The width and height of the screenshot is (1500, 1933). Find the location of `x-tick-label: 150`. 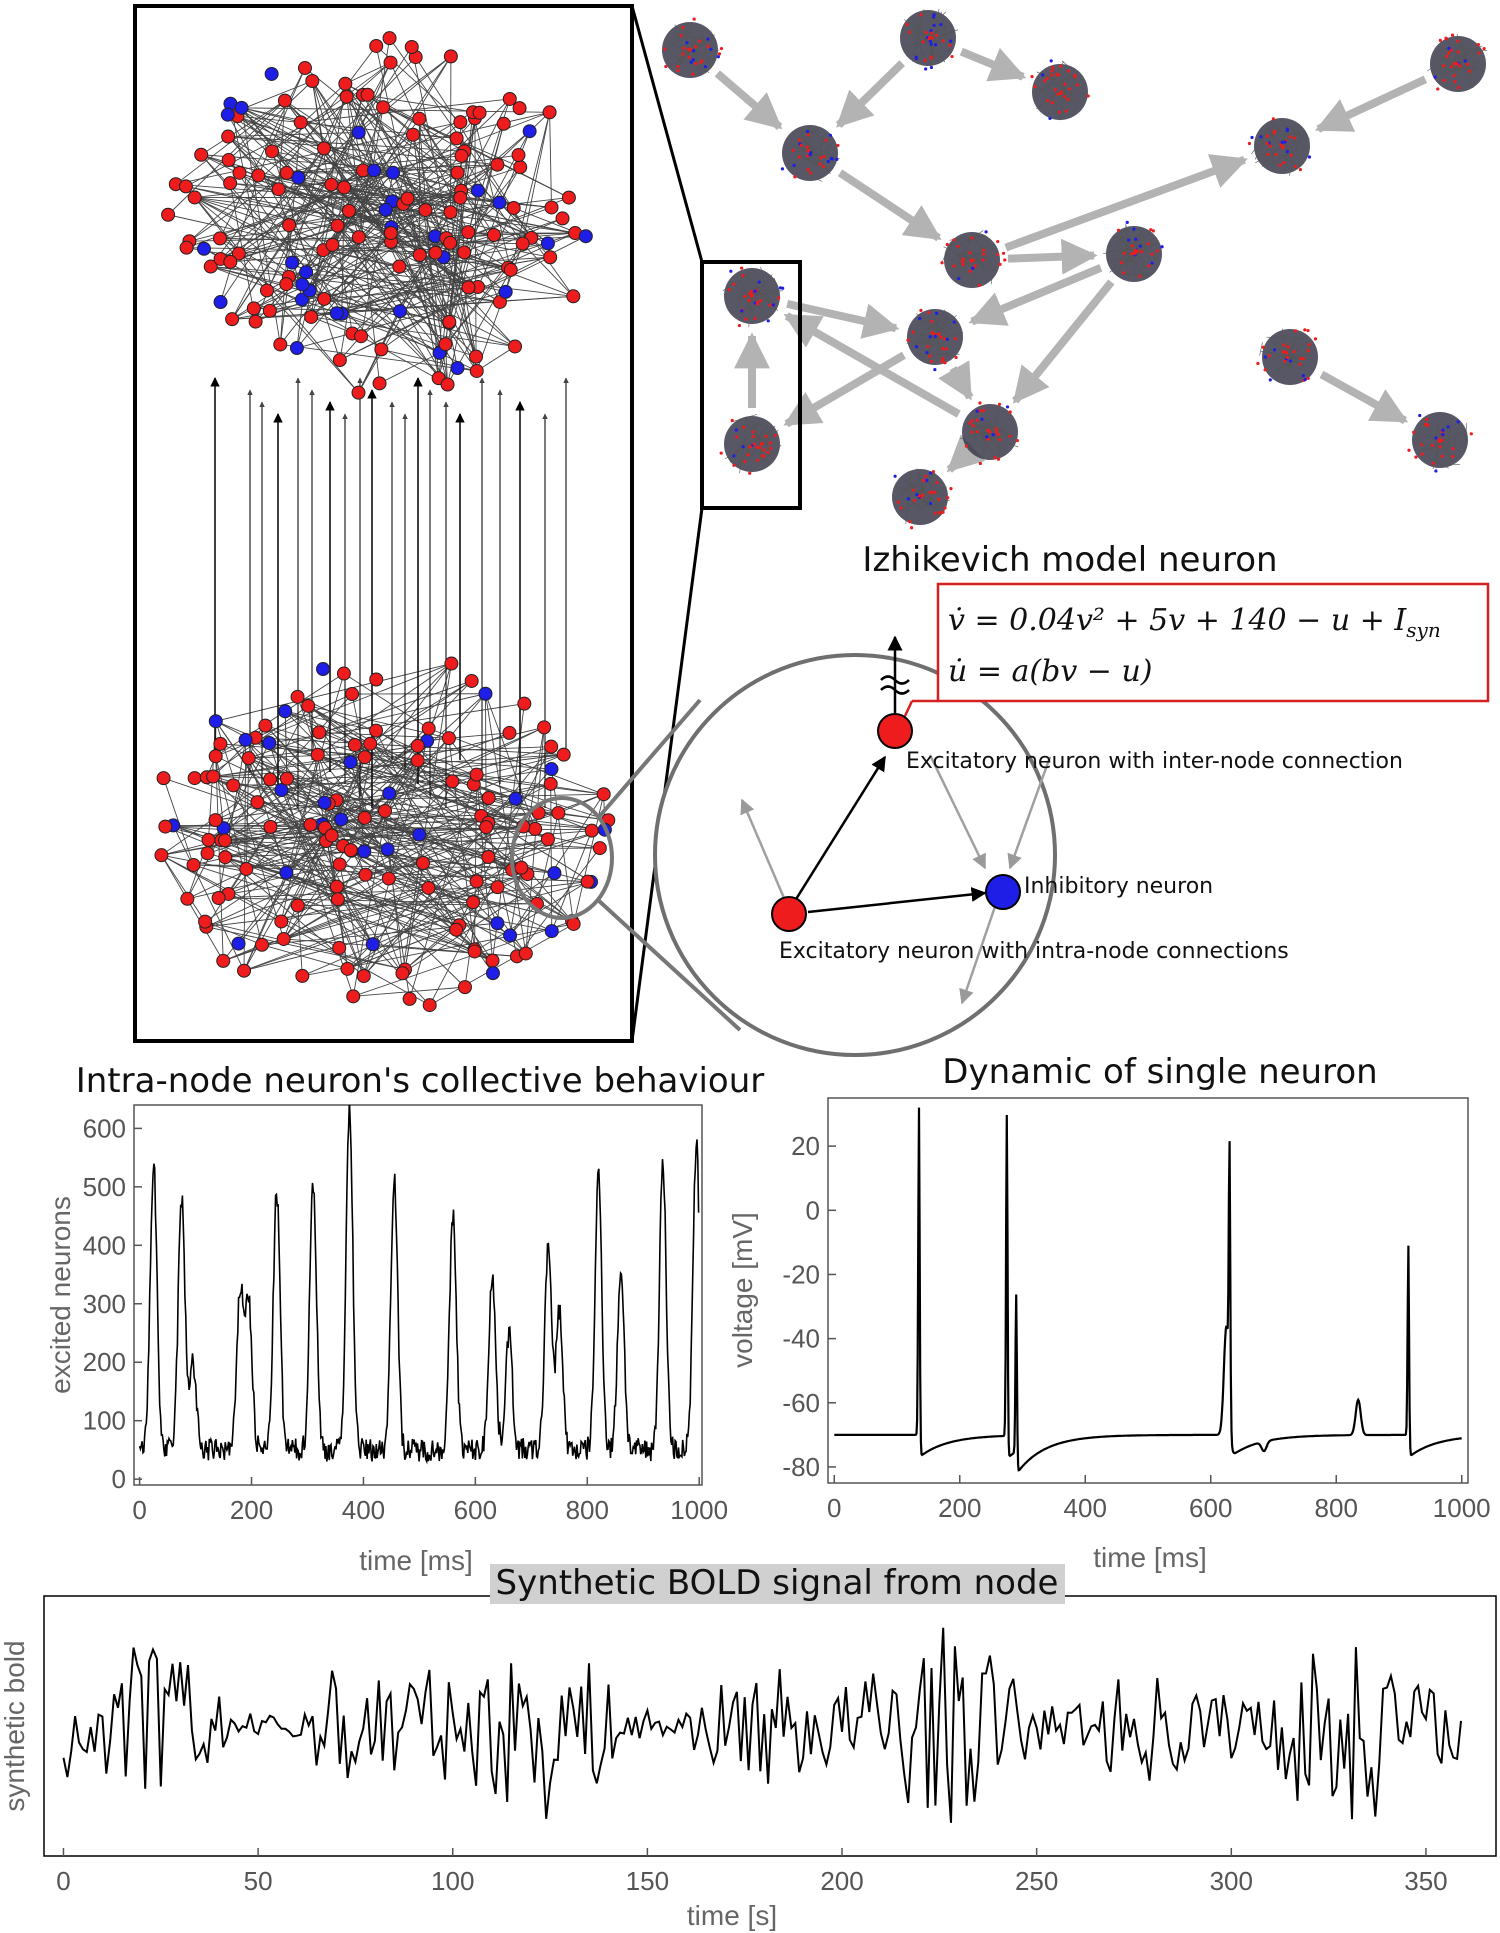

x-tick-label: 150 is located at coordinates (647, 1881).